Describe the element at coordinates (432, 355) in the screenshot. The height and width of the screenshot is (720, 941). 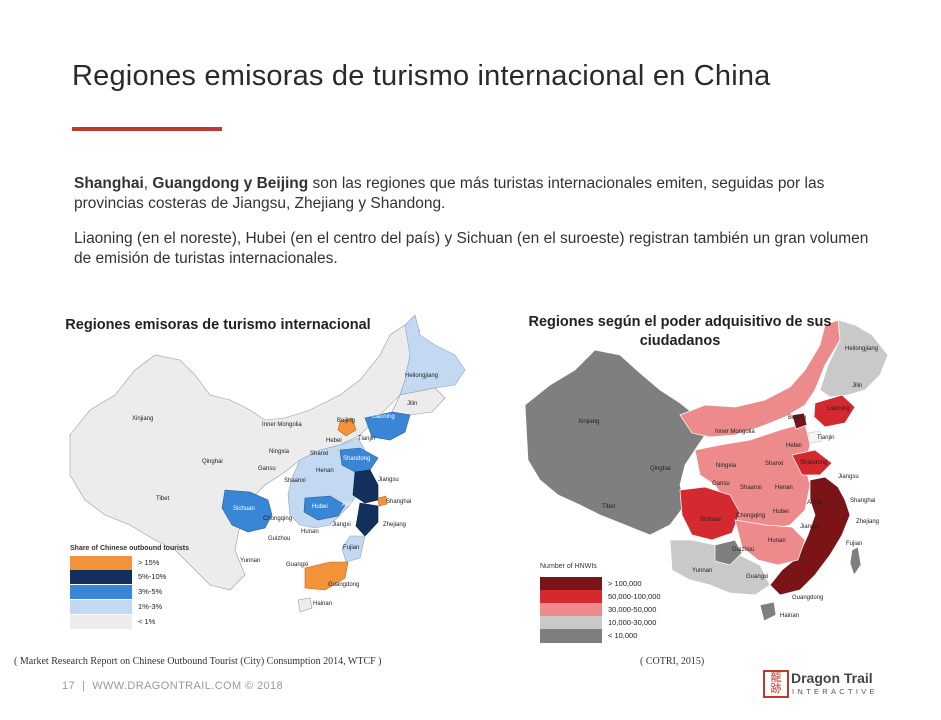
I see `region-heilongjiang` at that location.